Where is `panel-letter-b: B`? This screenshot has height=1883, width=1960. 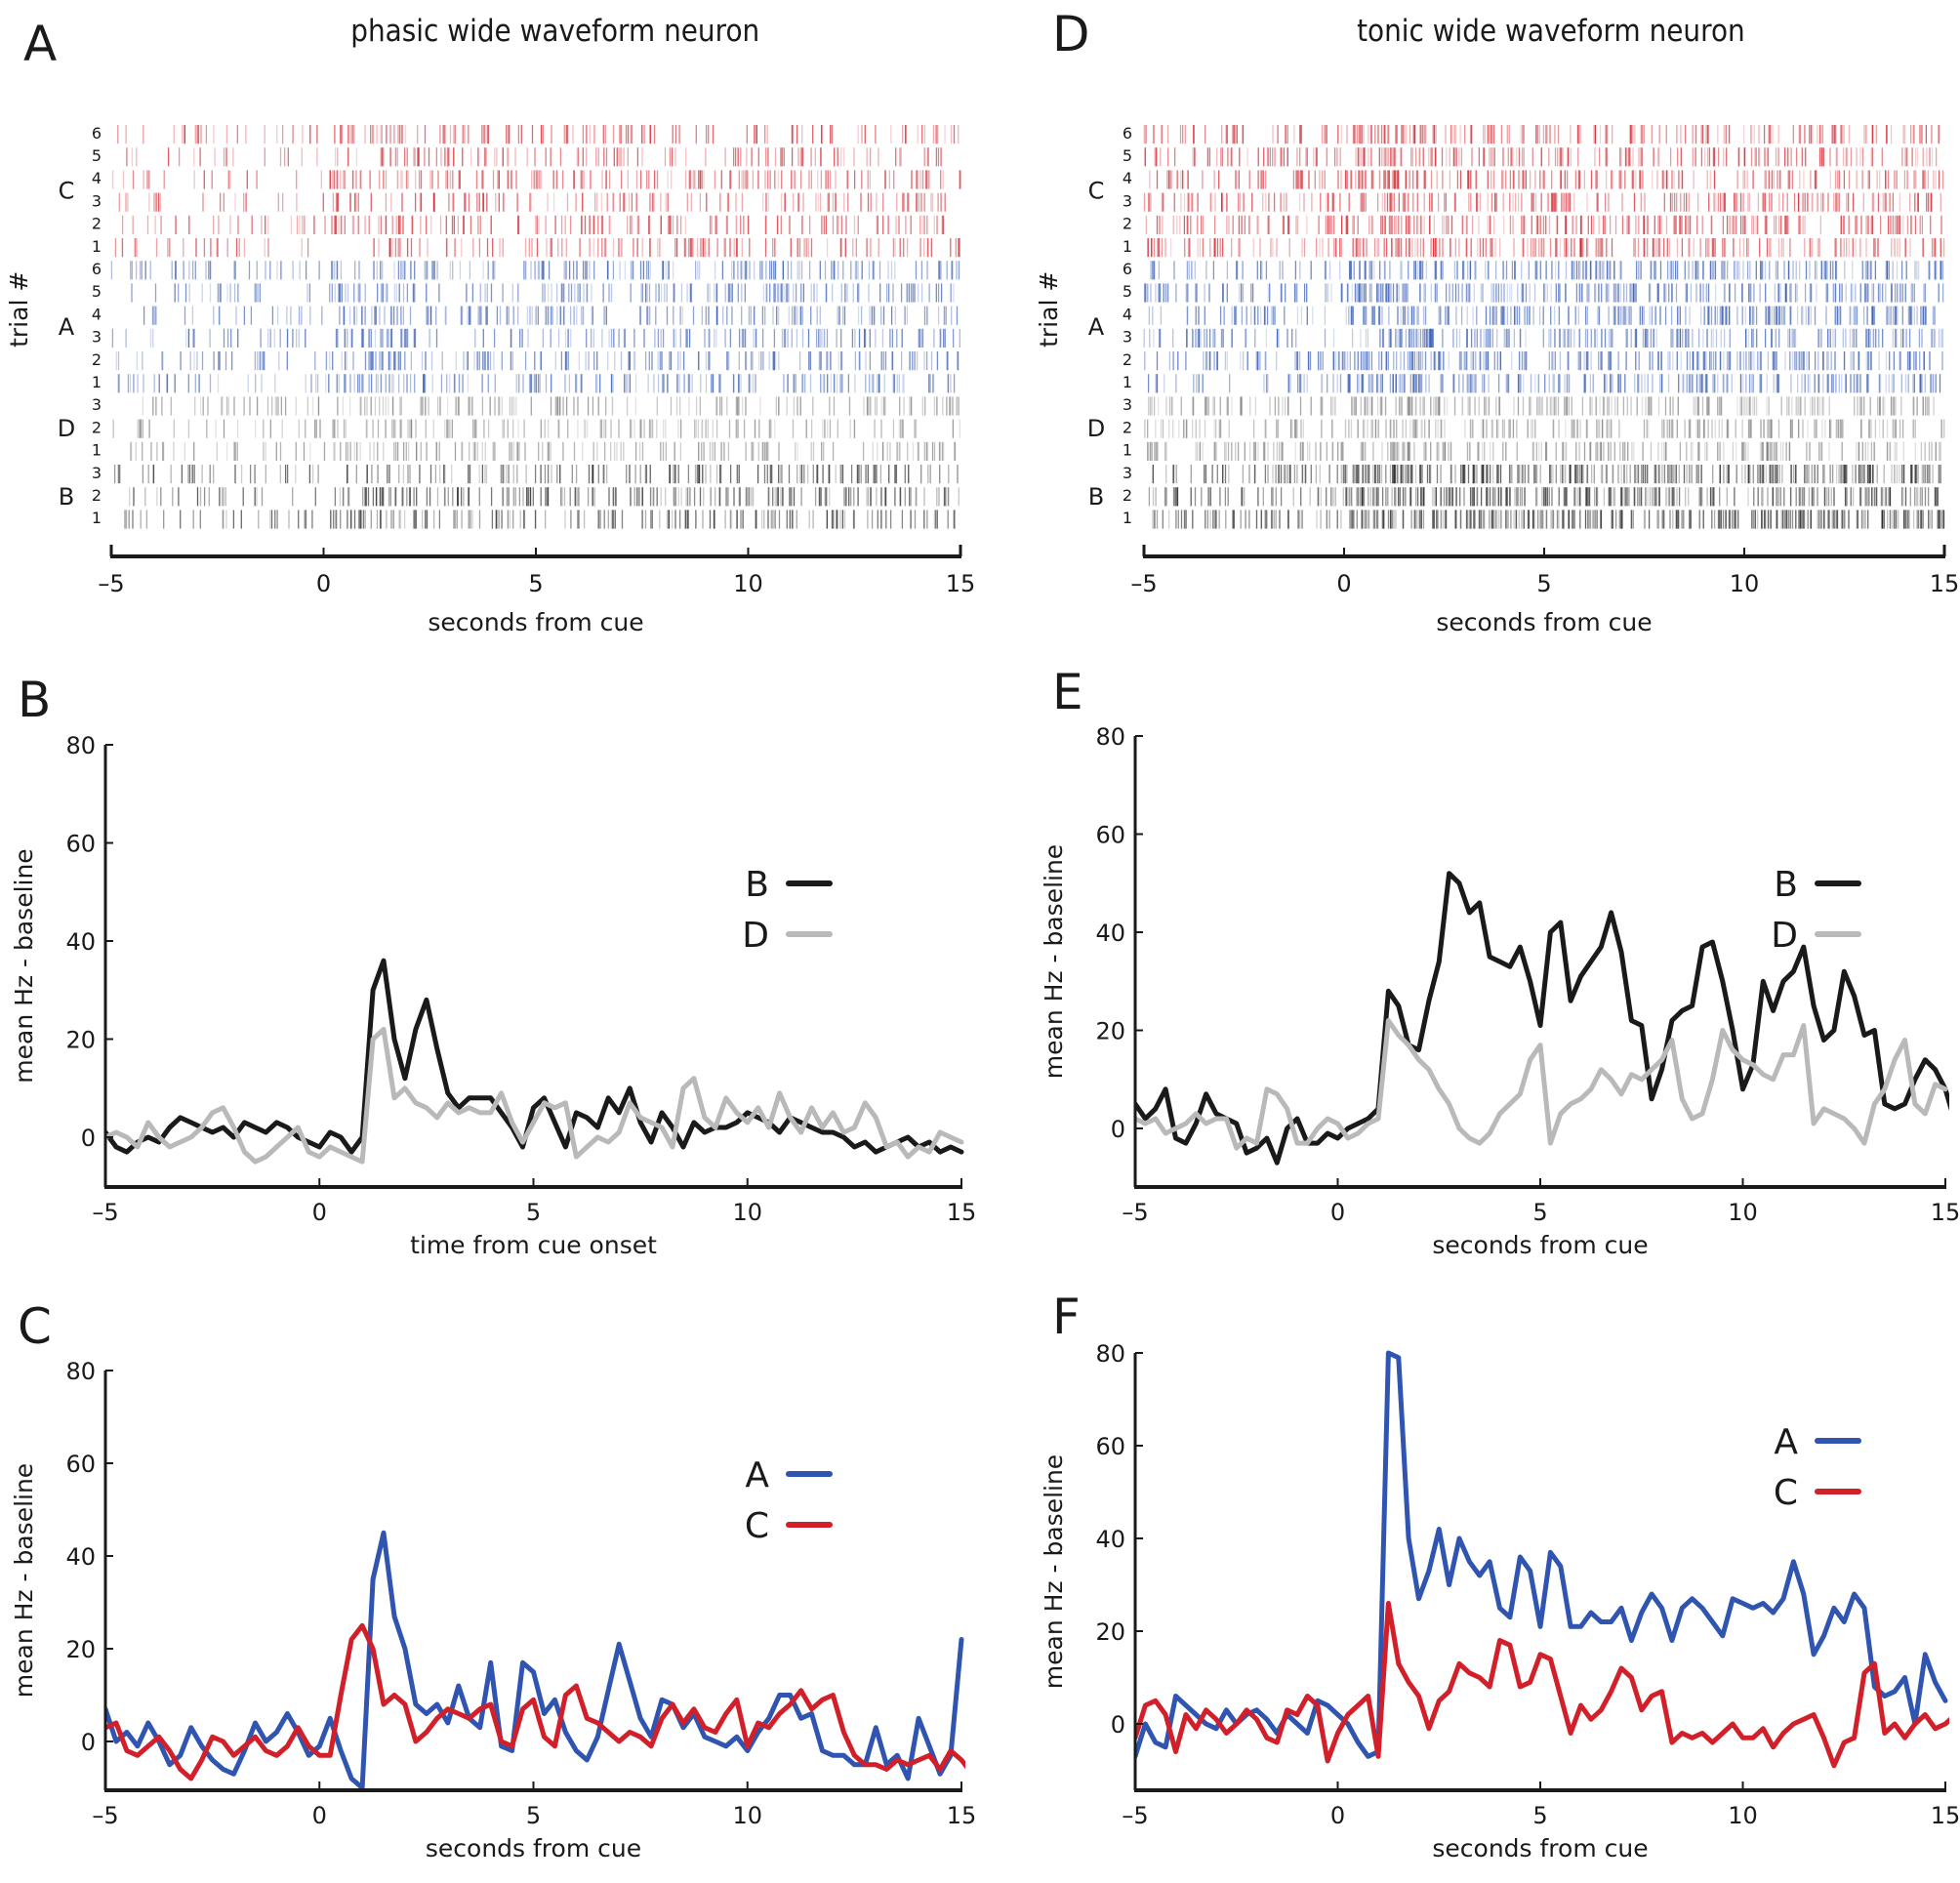 panel-letter-b: B is located at coordinates (35, 700).